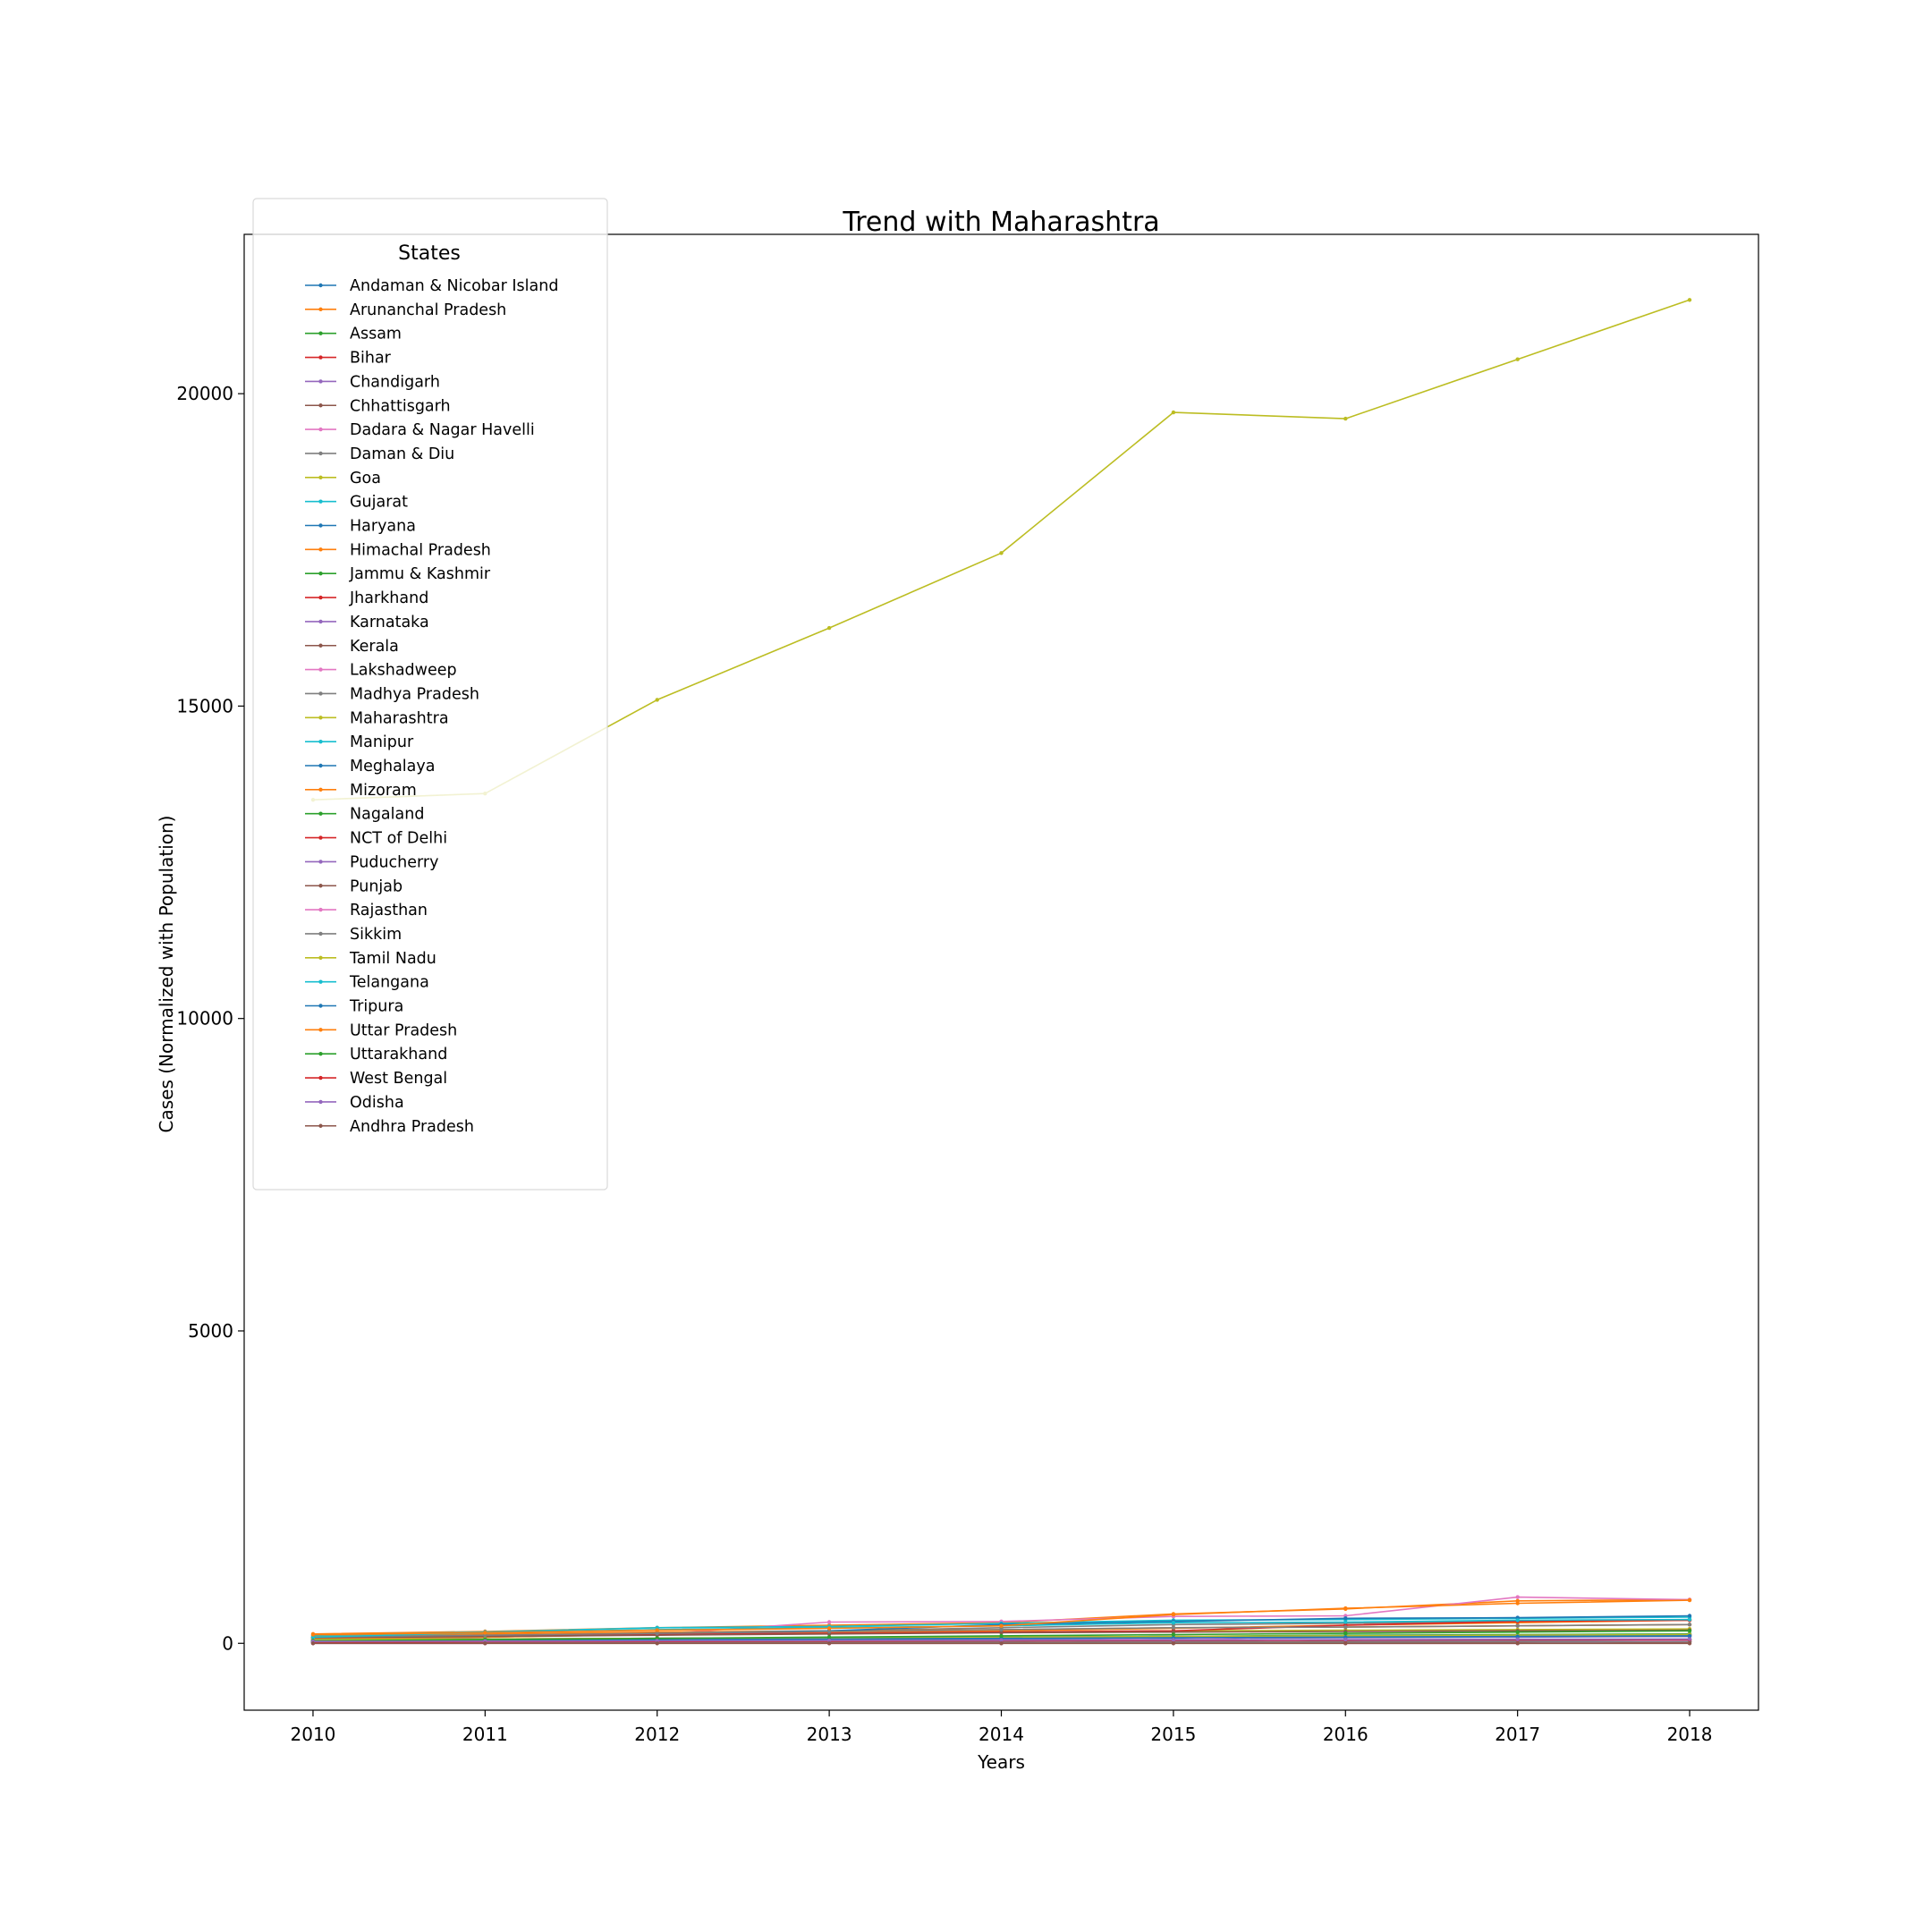  Describe the element at coordinates (361, 791) in the screenshot. I see `legend-item-mizoram: Mizoram` at that location.